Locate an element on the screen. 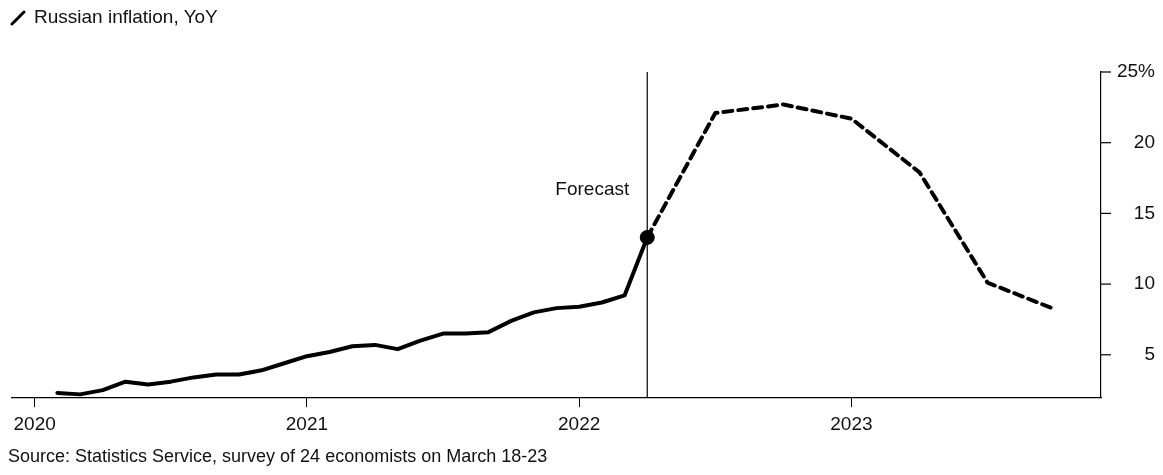 Image resolution: width=1163 pixels, height=475 pixels. x-tick-label: 2021 is located at coordinates (307, 423).